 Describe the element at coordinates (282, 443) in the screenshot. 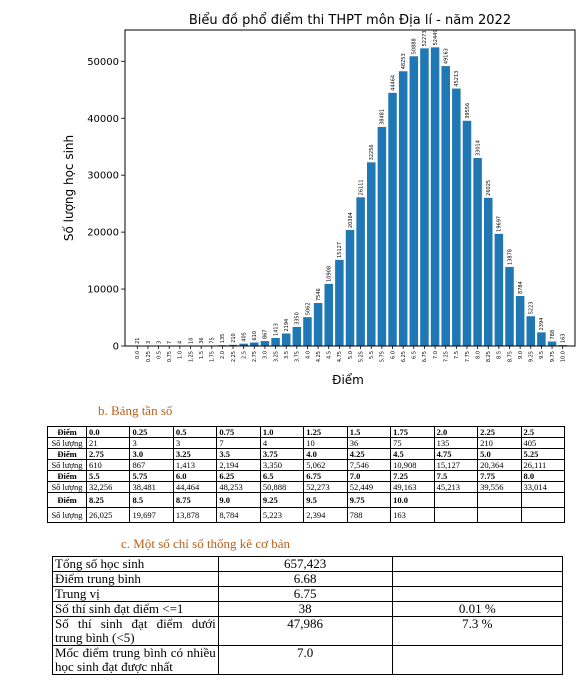

I see `freq-cell: 4` at that location.